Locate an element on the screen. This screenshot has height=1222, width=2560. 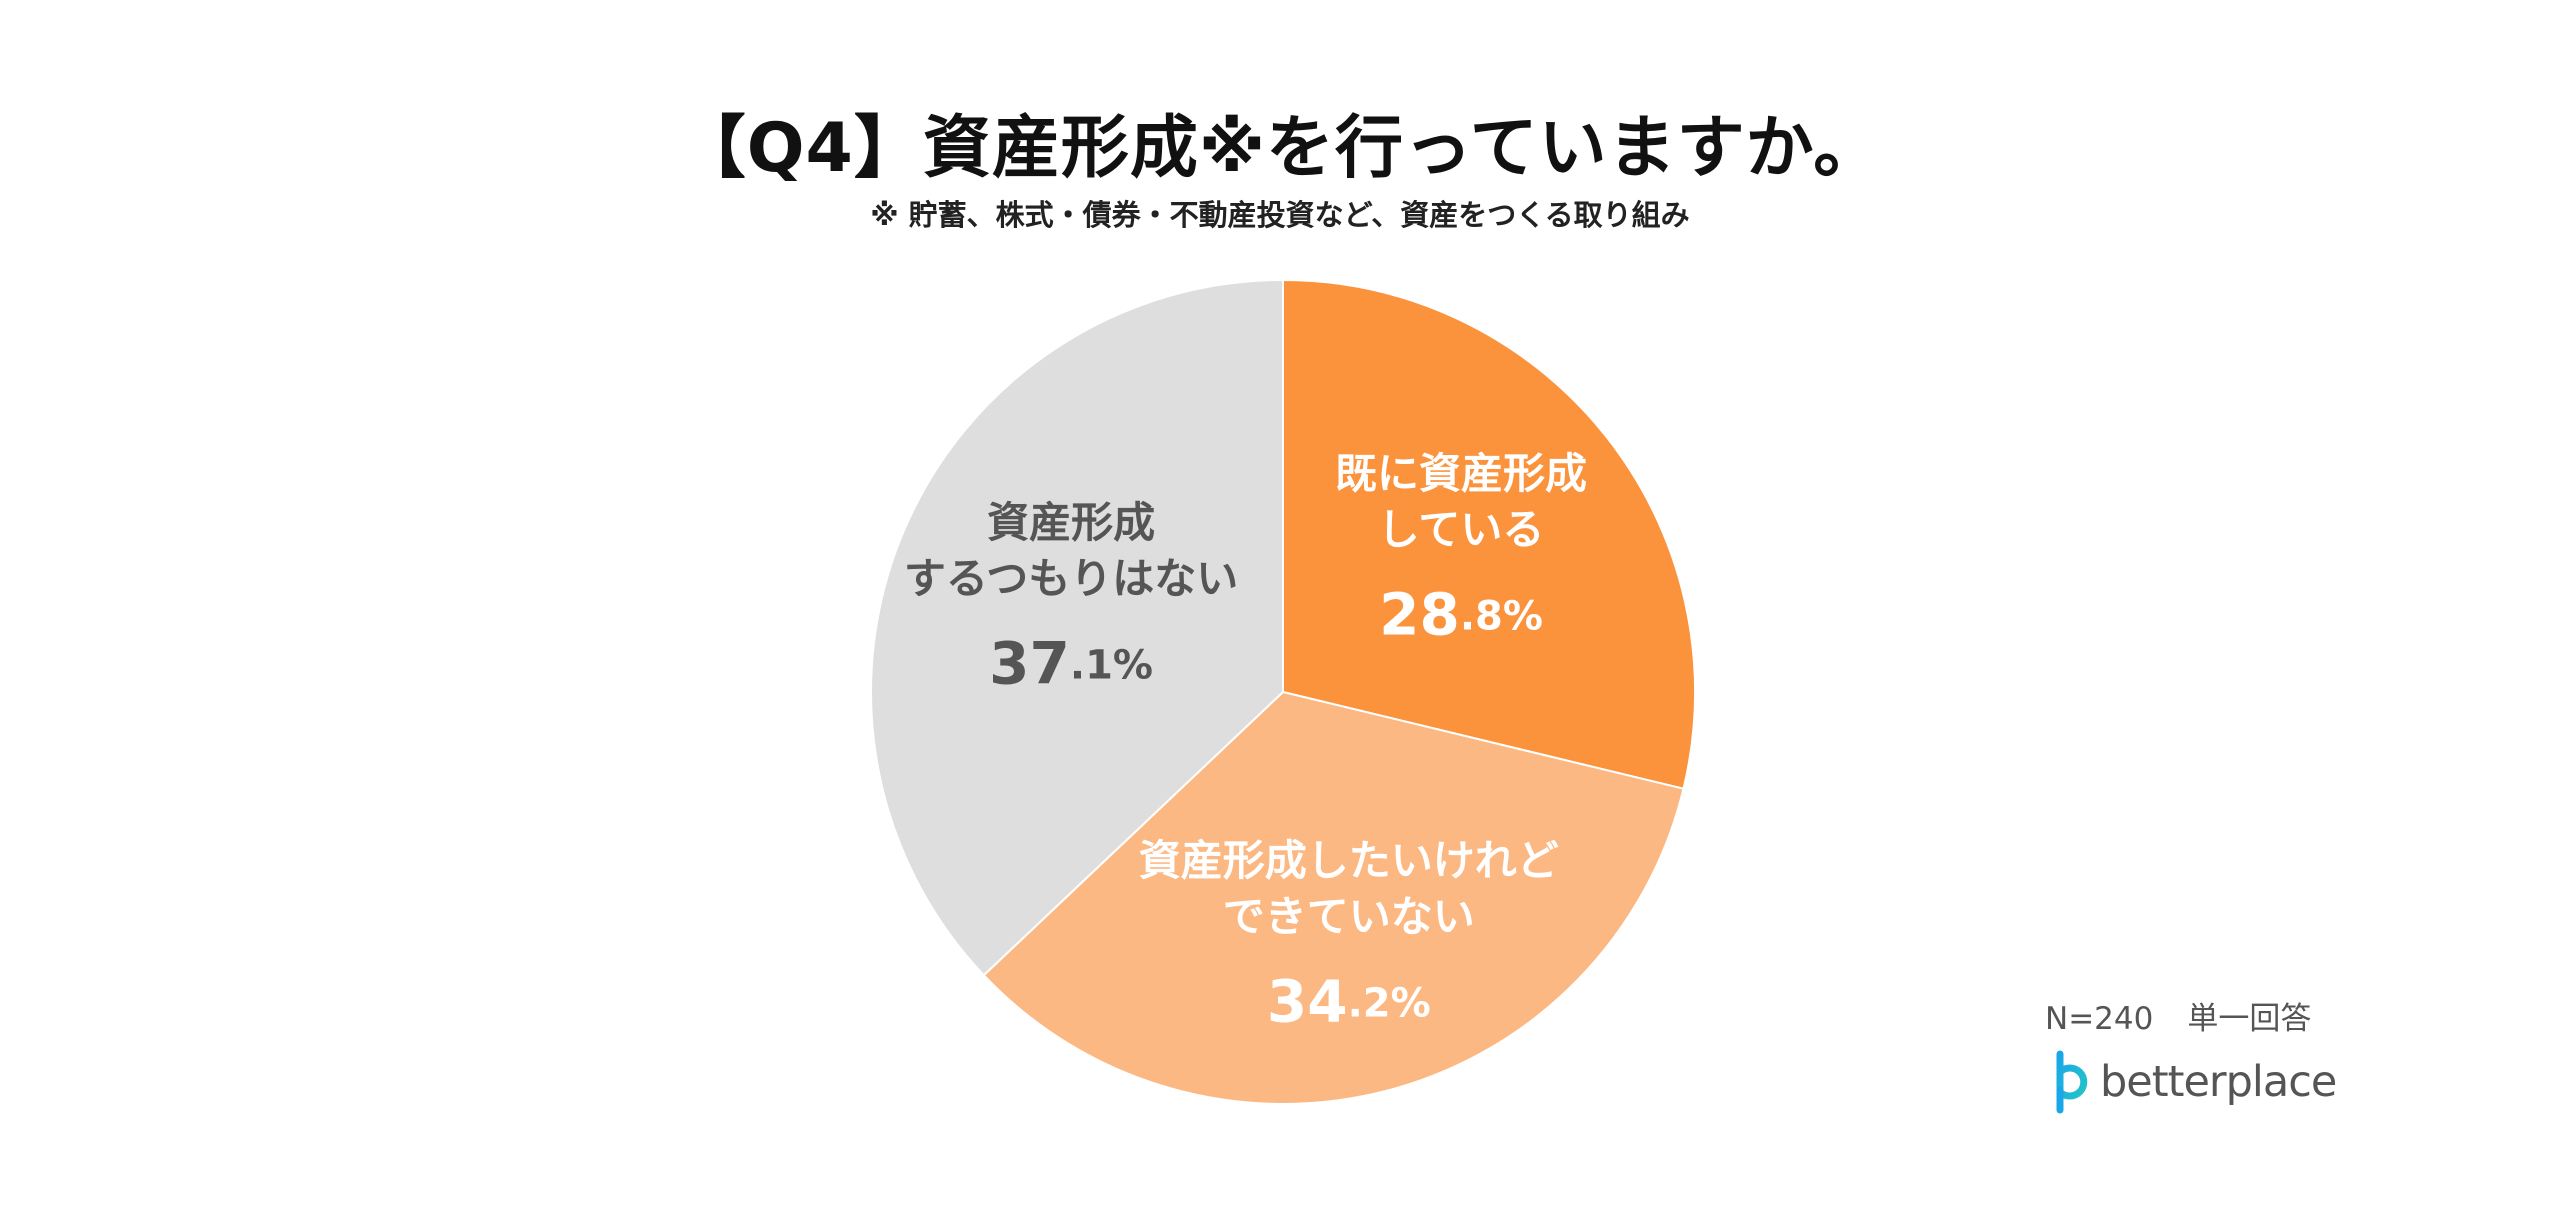
brand-name: betterplace is located at coordinates (2218, 1082).